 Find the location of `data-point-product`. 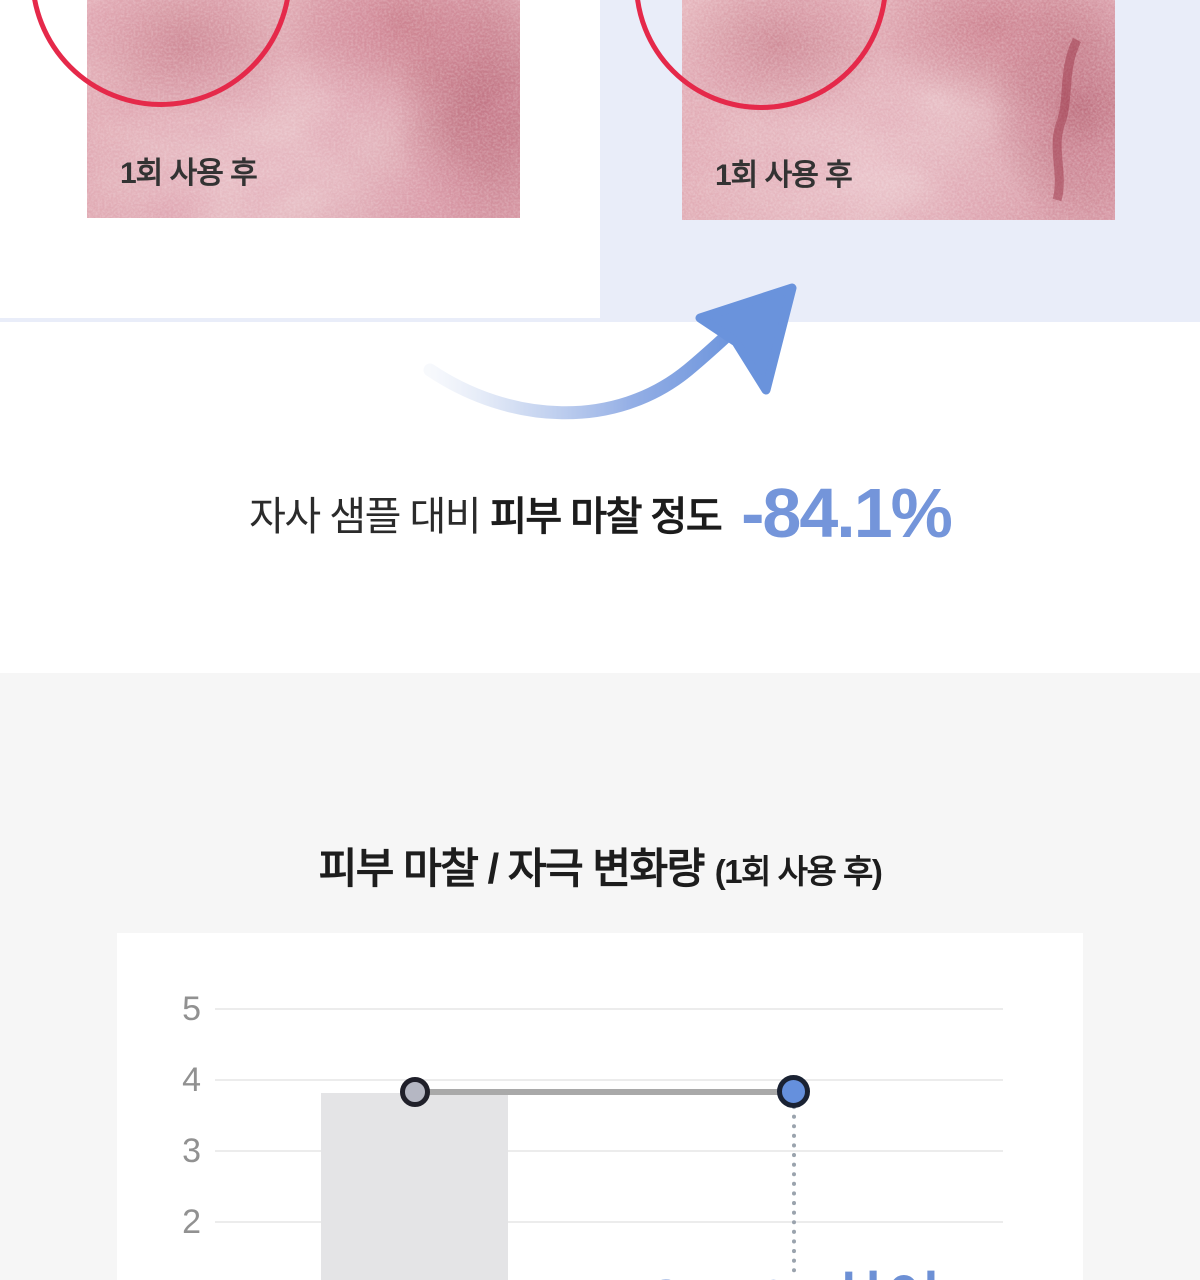

data-point-product is located at coordinates (793, 1091).